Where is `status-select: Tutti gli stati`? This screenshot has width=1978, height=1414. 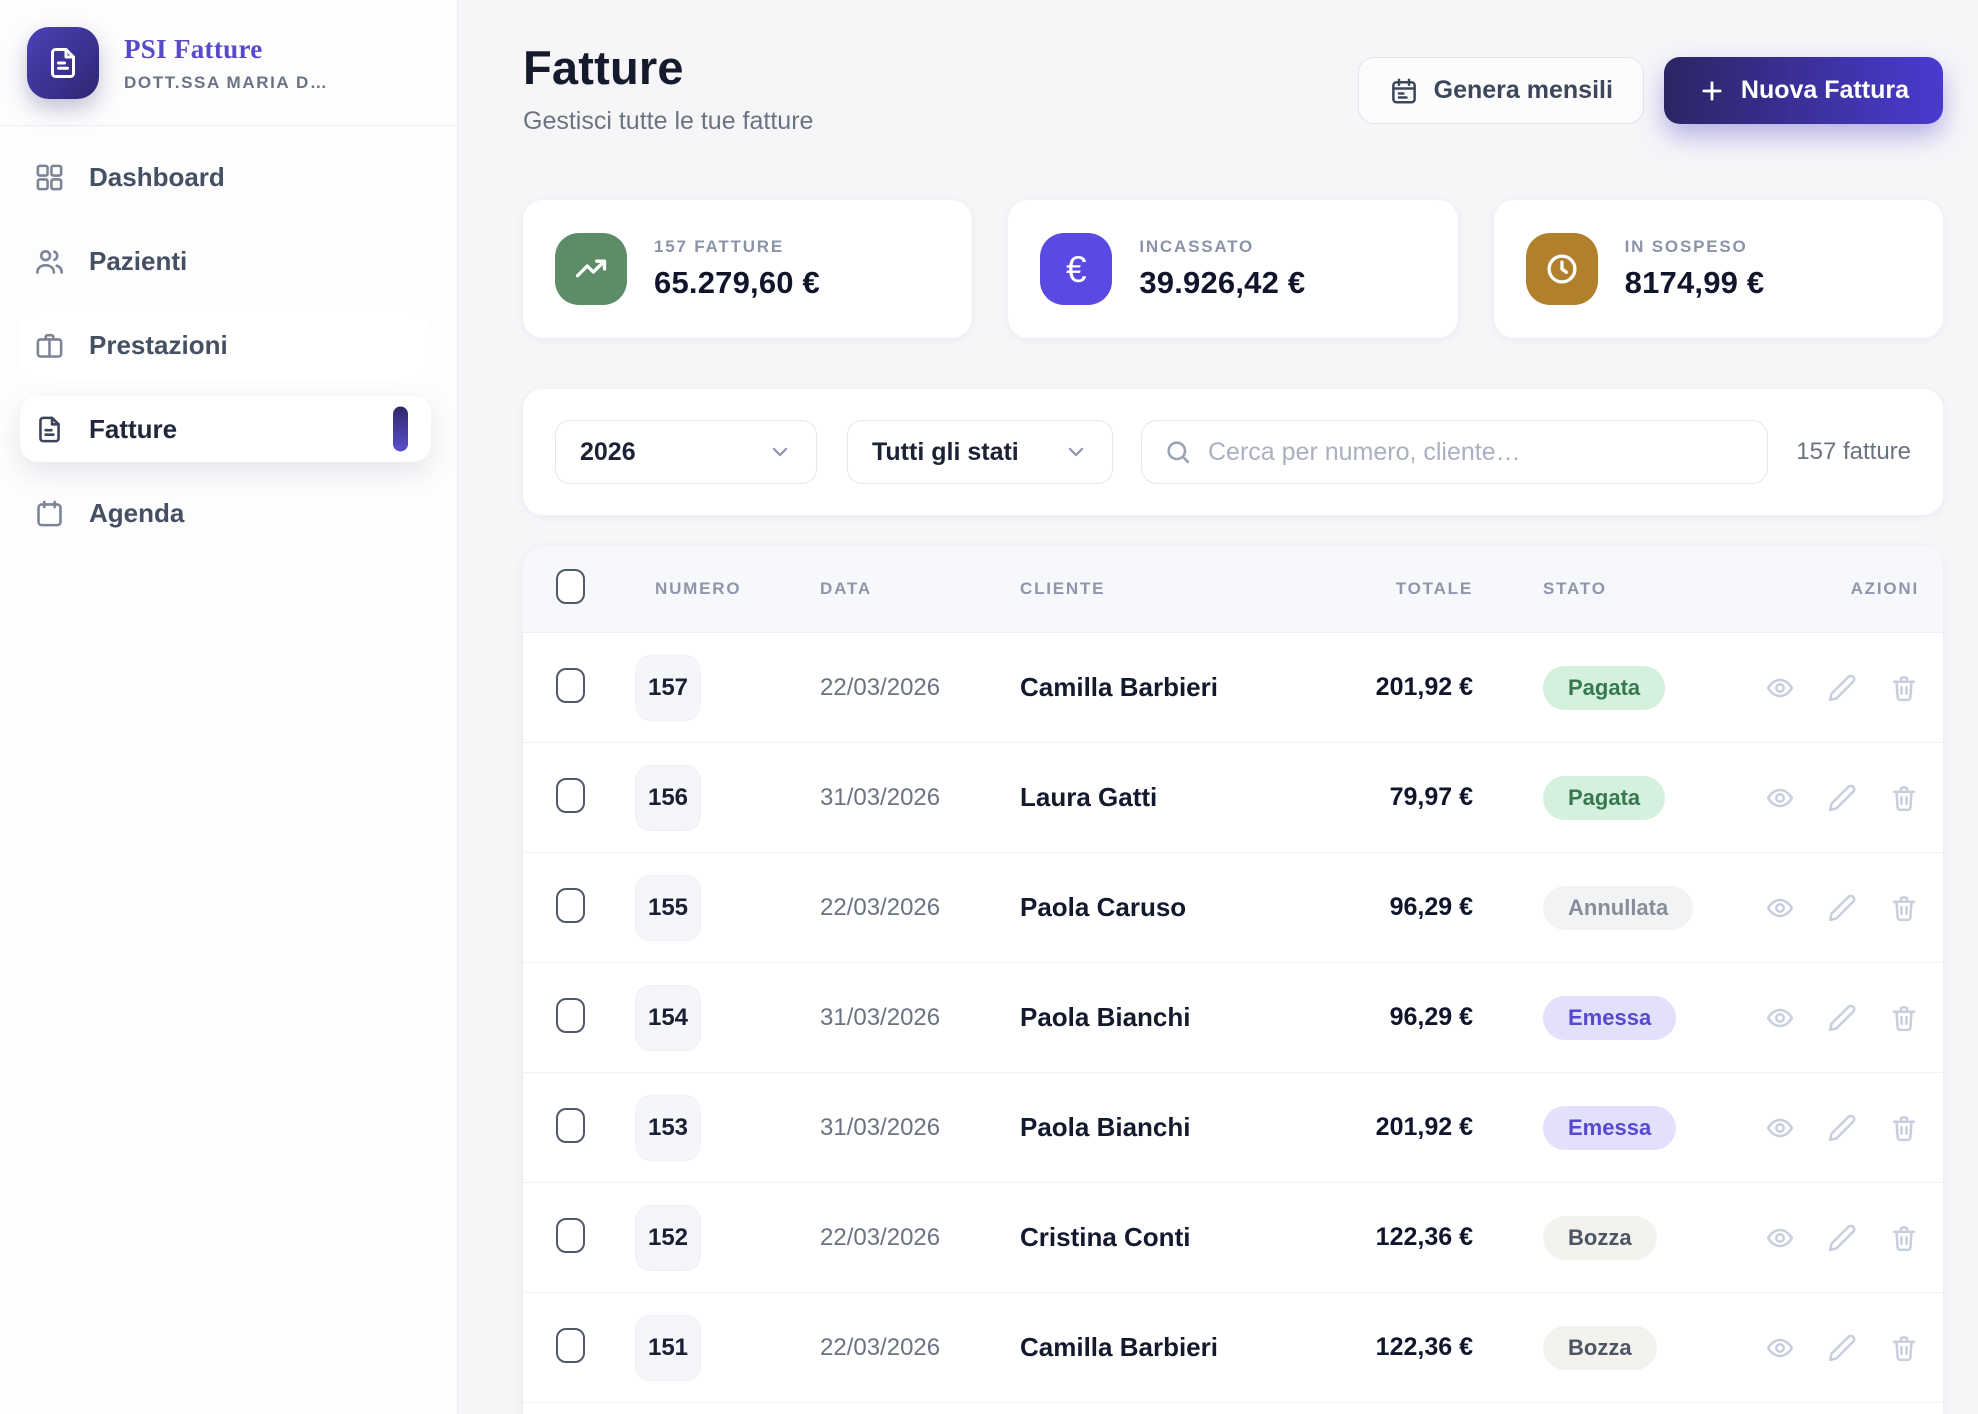
status-select: Tutti gli stati is located at coordinates (980, 452).